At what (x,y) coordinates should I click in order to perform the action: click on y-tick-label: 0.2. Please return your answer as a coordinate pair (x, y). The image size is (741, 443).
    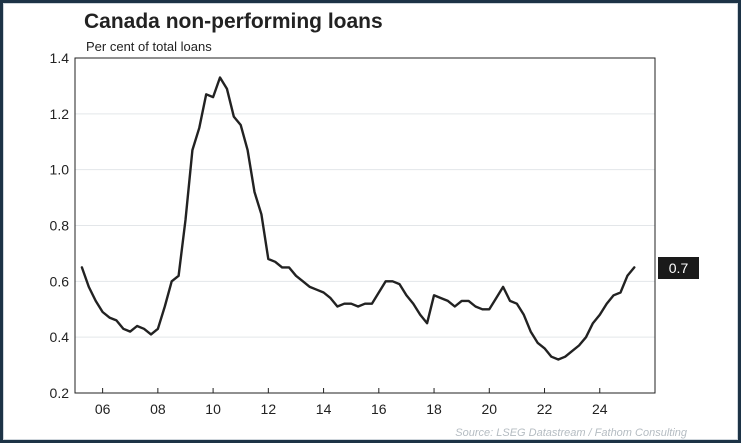
    Looking at the image, I should click on (60, 393).